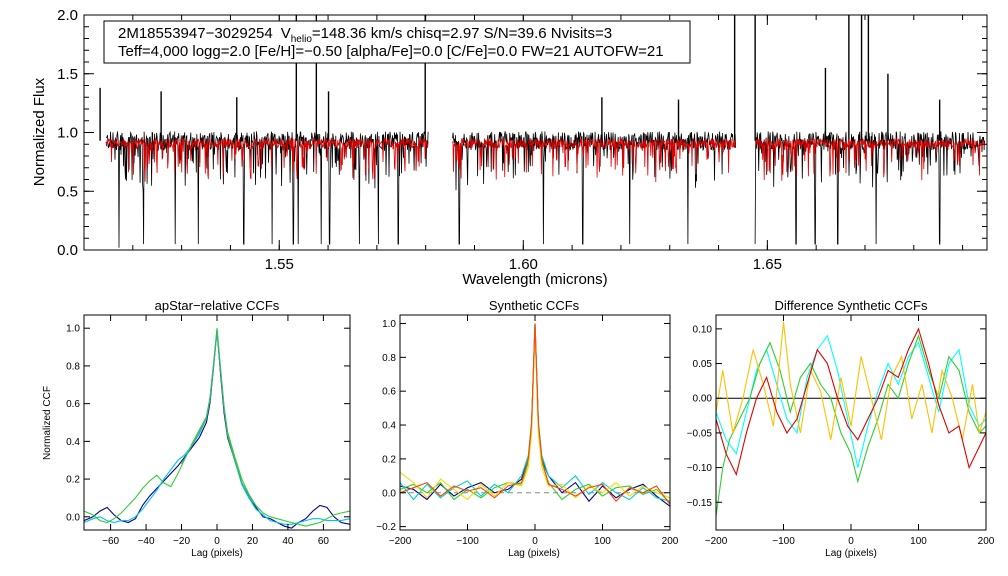 This screenshot has height=576, width=1008. I want to click on x-tick-label: −60, so click(110, 541).